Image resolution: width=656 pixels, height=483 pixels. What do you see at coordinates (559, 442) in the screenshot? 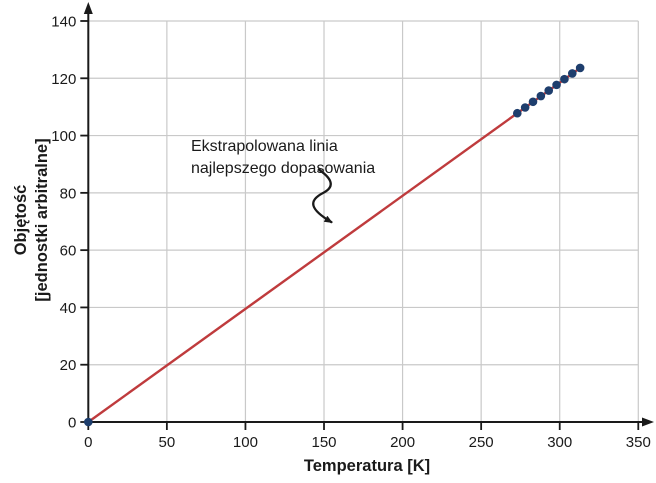
I see `x-tick-label: 300` at bounding box center [559, 442].